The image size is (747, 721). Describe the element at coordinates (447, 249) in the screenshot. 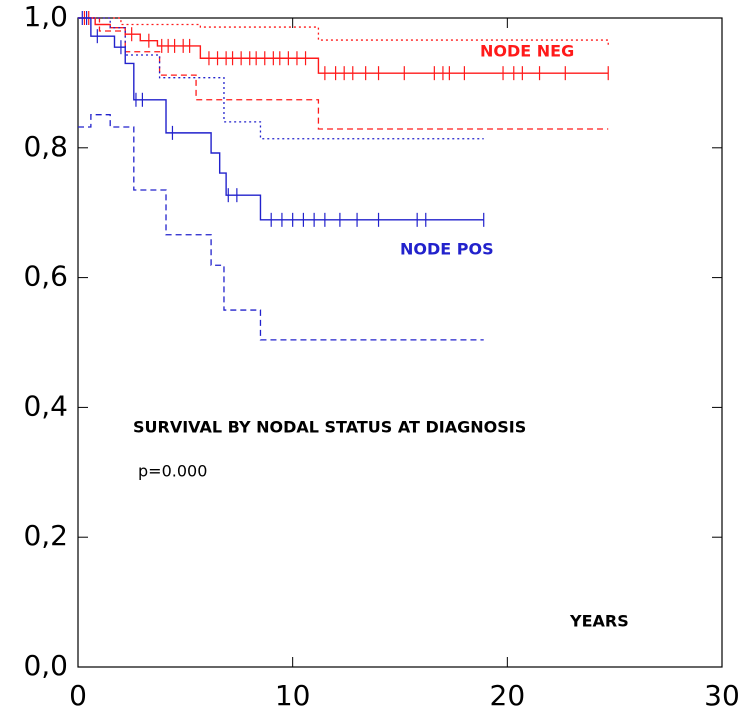

I see `series-label: NODE POS` at that location.